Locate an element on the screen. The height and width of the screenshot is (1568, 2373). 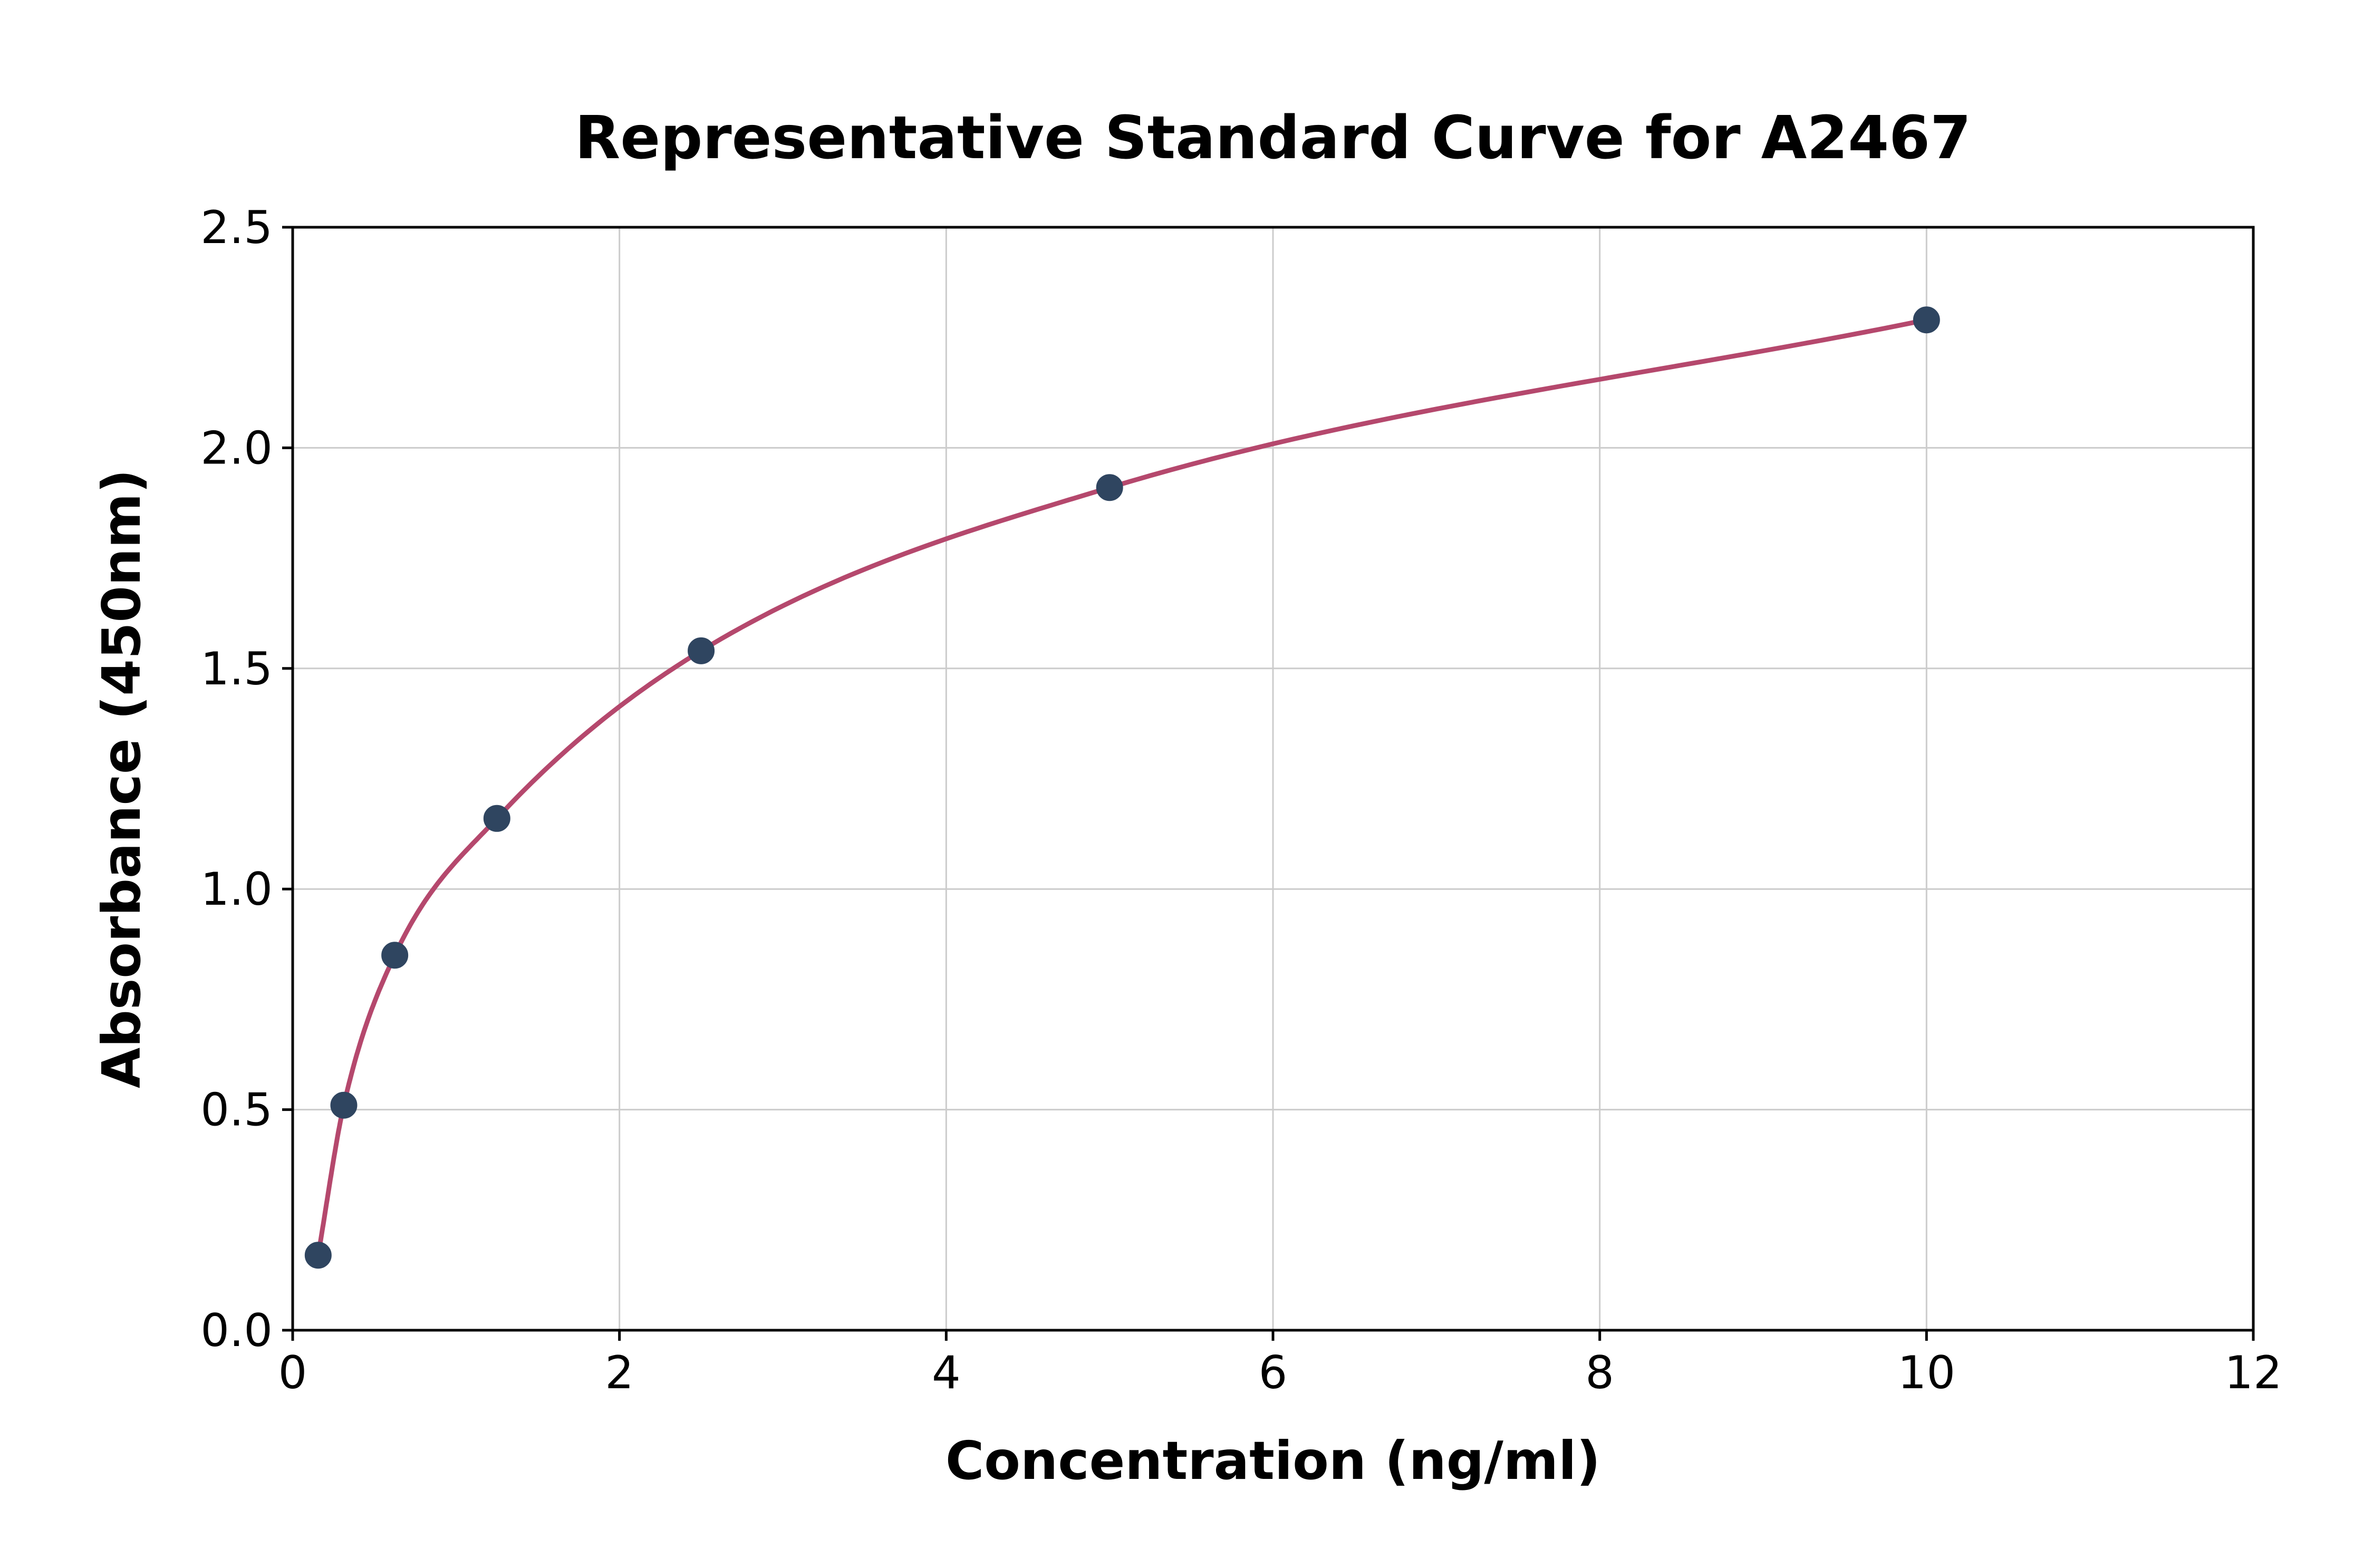
x-tick-label: 4 is located at coordinates (946, 1373).